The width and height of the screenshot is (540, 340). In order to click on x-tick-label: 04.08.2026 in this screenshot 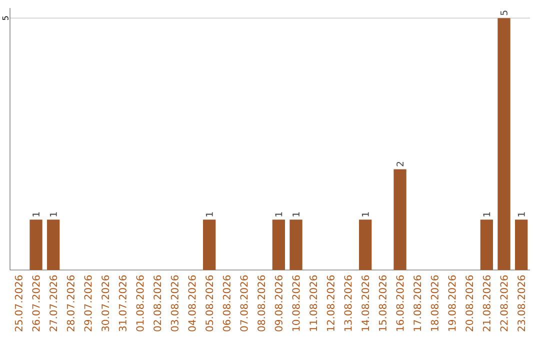, I will do `click(192, 303)`.